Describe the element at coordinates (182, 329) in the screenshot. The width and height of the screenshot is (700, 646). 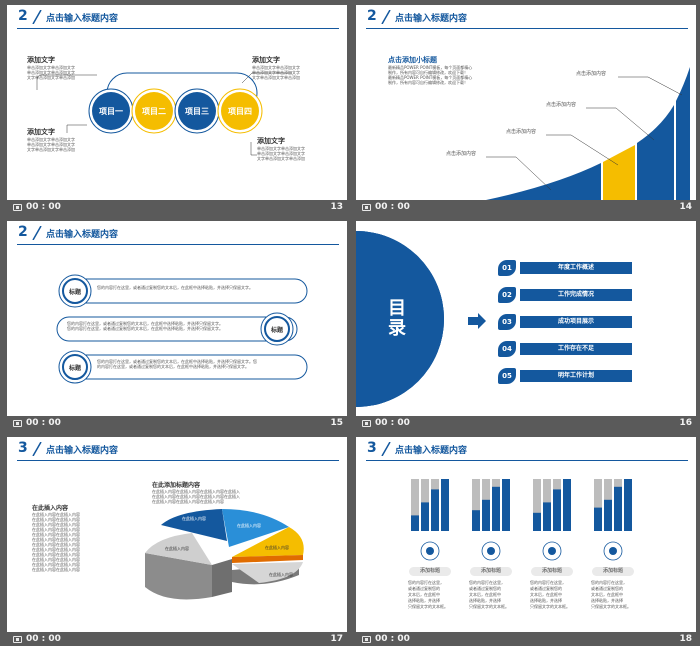
I see `title-rows-diagram` at that location.